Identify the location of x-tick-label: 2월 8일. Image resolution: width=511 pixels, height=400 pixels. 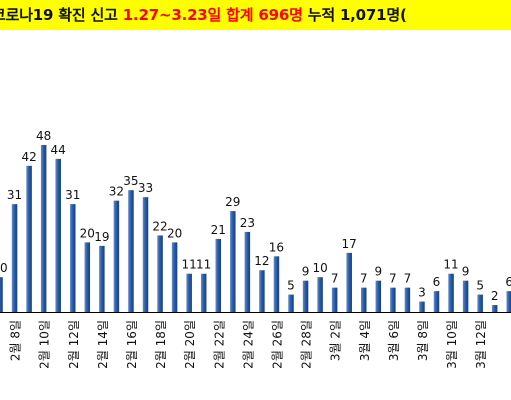
(16, 340).